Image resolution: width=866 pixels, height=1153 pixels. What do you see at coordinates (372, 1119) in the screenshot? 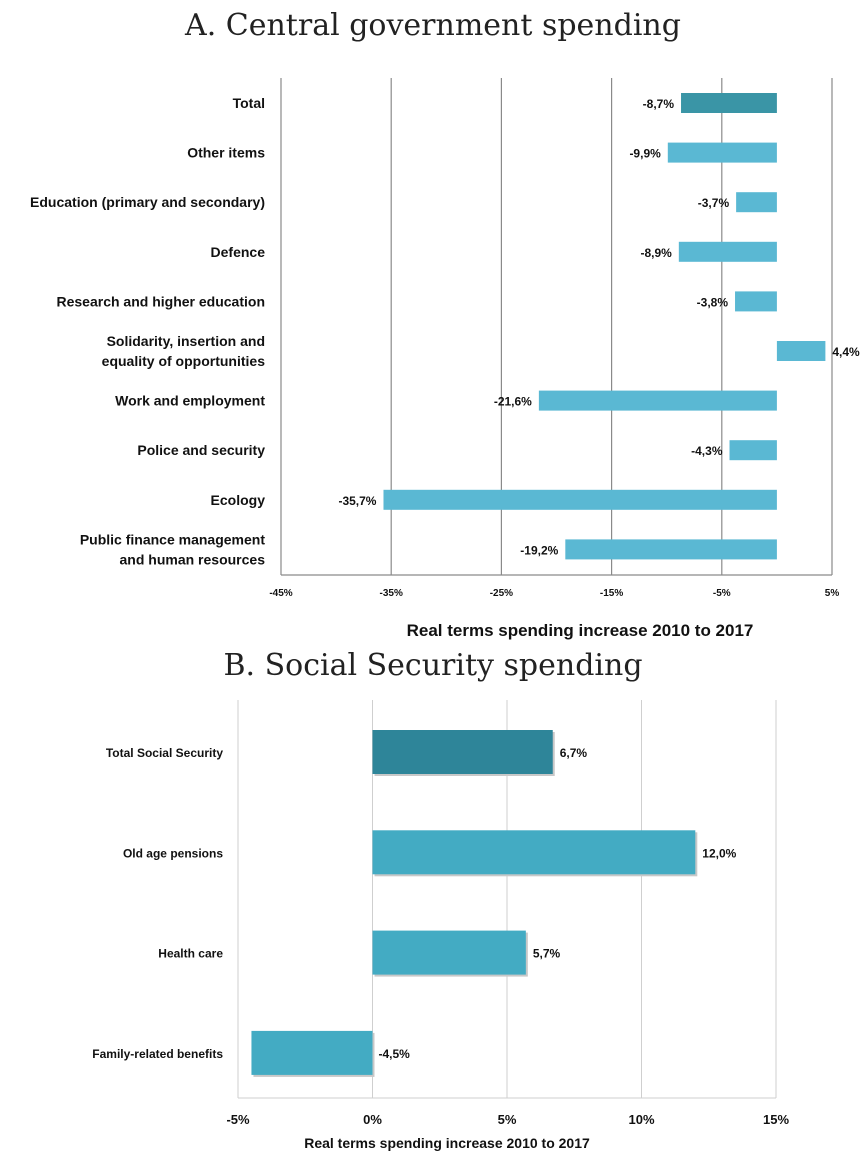
I see `x-tick-label: 0%` at bounding box center [372, 1119].